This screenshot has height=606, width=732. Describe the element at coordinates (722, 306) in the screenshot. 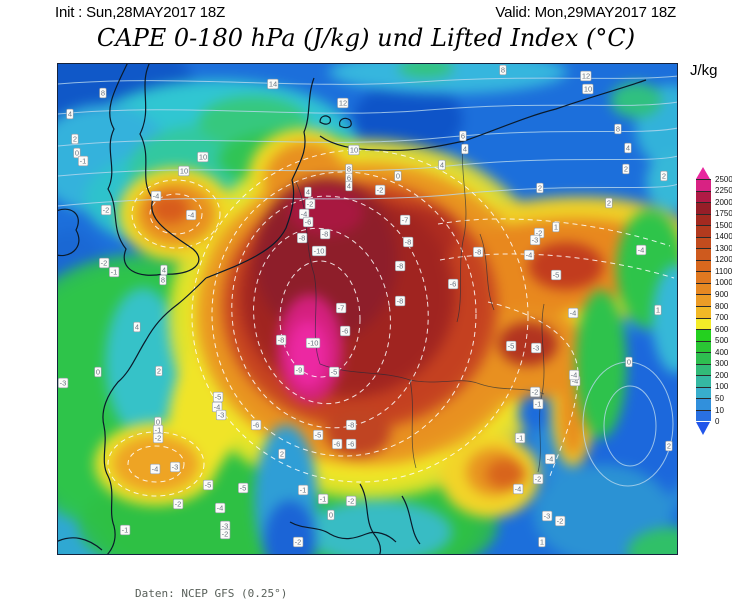

I see `legend-tick-label: 800` at that location.